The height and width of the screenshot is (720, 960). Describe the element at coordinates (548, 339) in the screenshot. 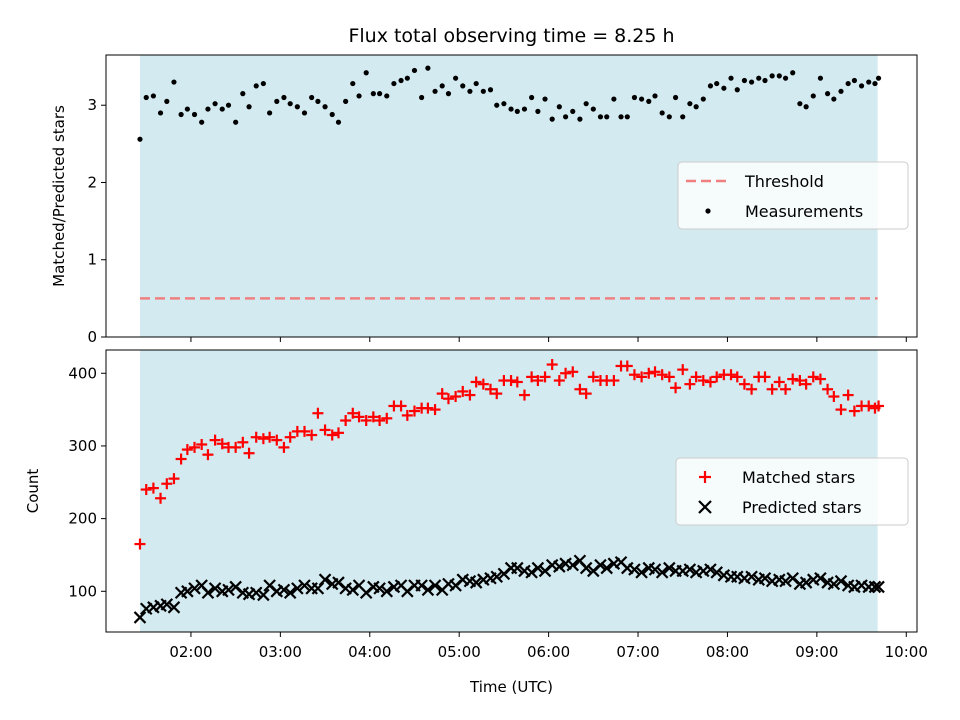

I see `top-x-ticks` at that location.